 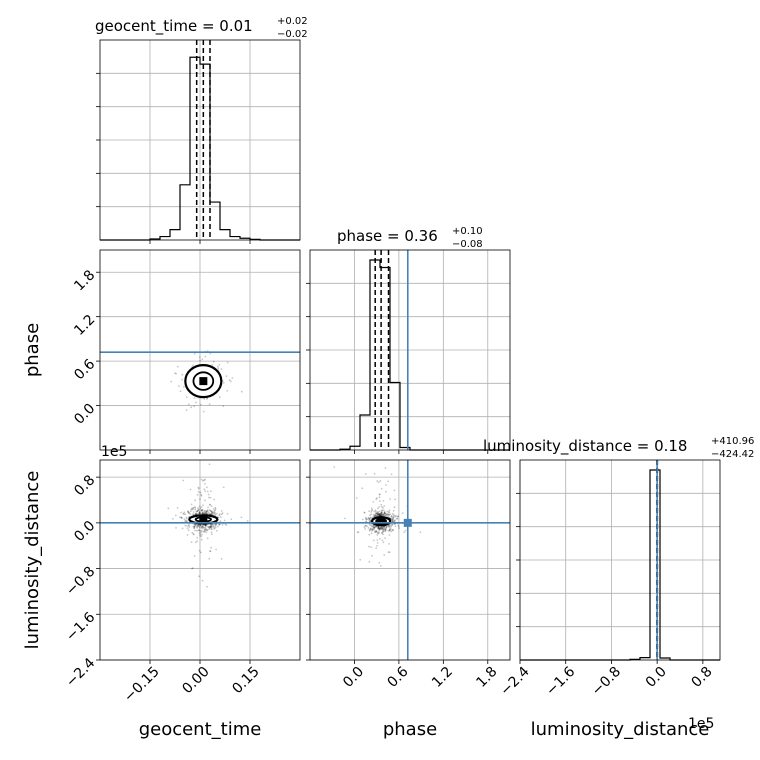 What do you see at coordinates (200, 560) in the screenshot?
I see `scatter-frame` at bounding box center [200, 560].